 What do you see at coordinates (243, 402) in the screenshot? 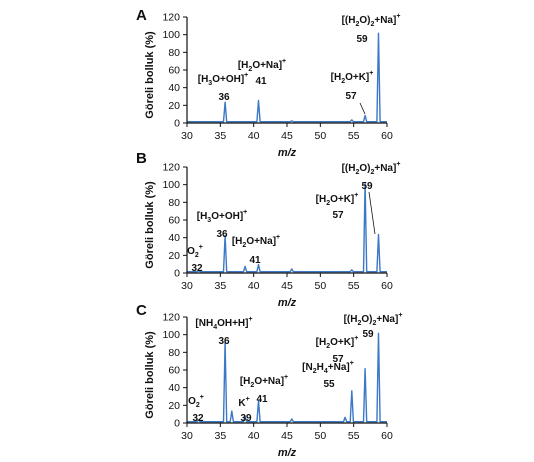
I see `peak-ion-label: K+` at bounding box center [243, 402].